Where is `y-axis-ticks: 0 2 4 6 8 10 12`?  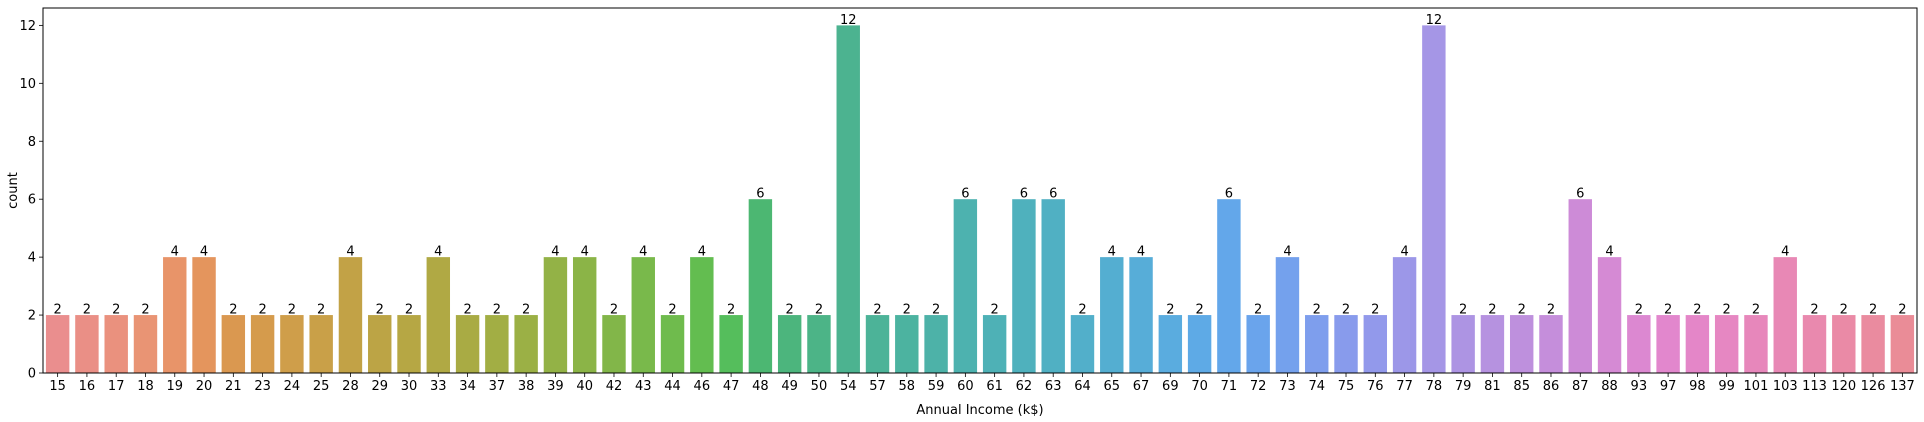
y-axis-ticks: 0 2 4 6 8 10 12 is located at coordinates (31, 200).